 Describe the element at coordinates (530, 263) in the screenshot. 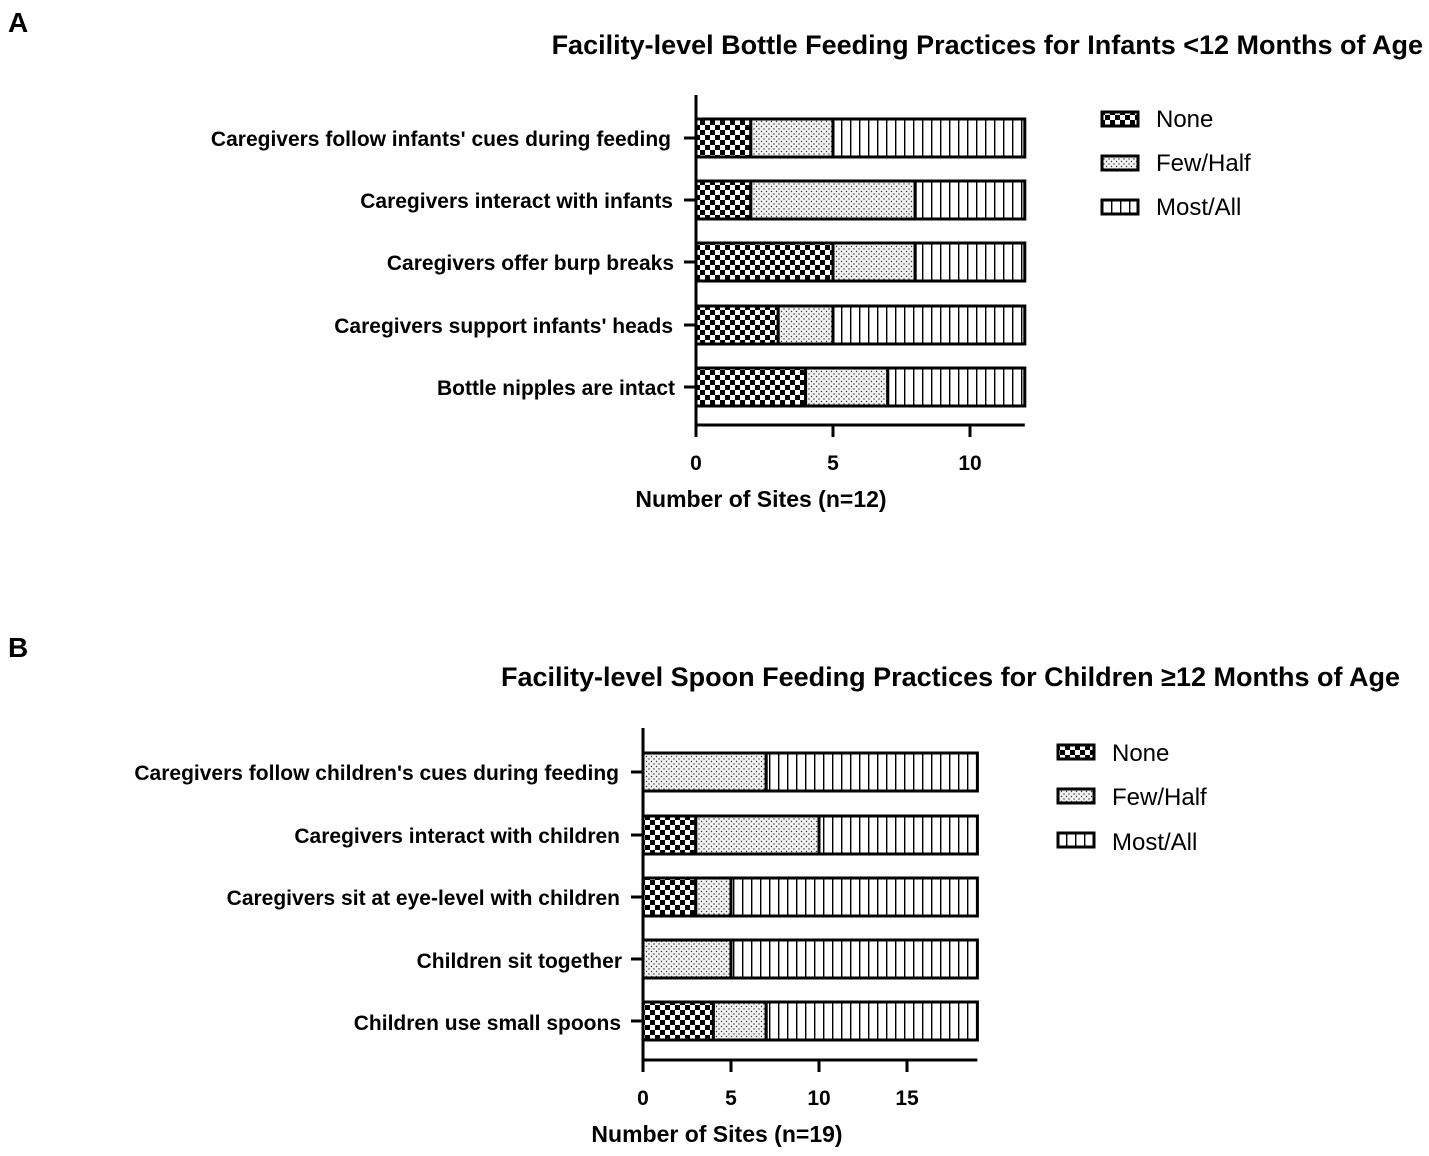

I see `category-label: Caregivers offer burp breaks` at that location.